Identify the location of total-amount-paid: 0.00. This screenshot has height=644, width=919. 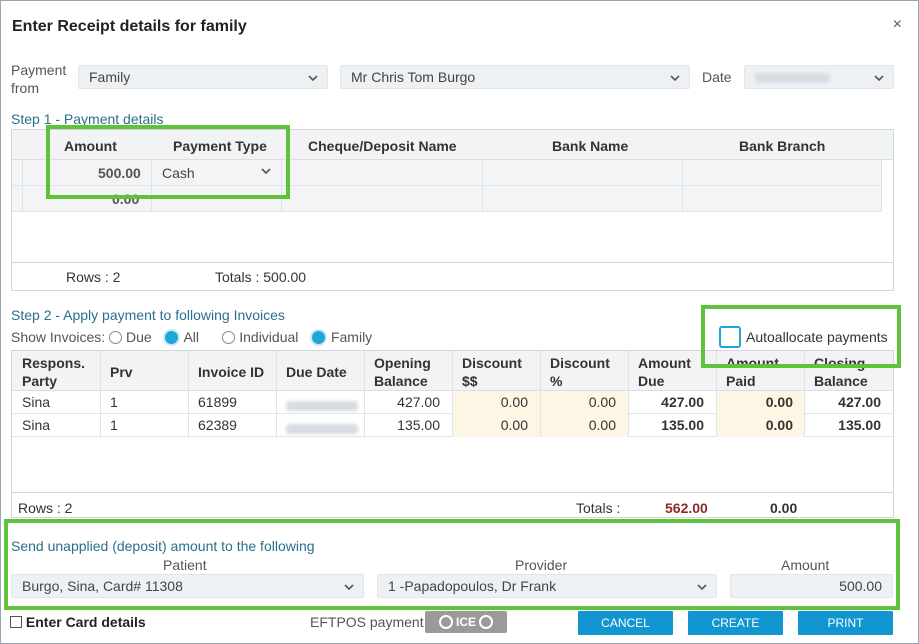
(784, 508).